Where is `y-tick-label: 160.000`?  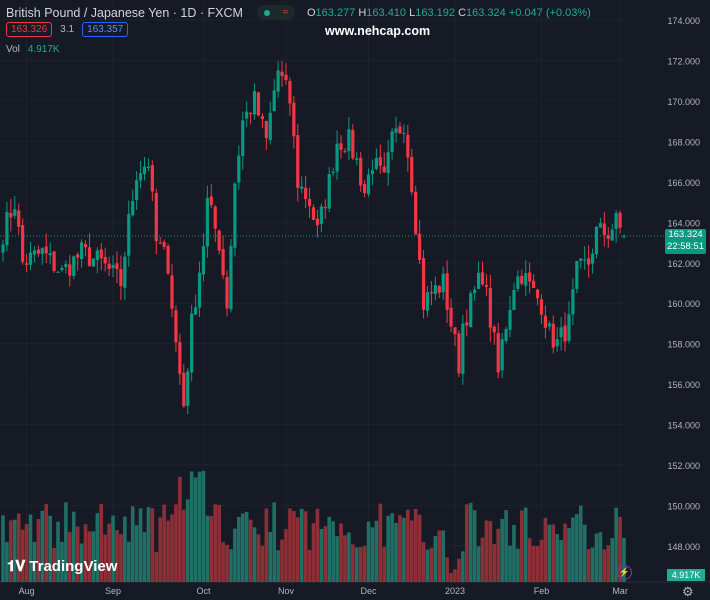
y-tick-label: 160.000 is located at coordinates (683, 304).